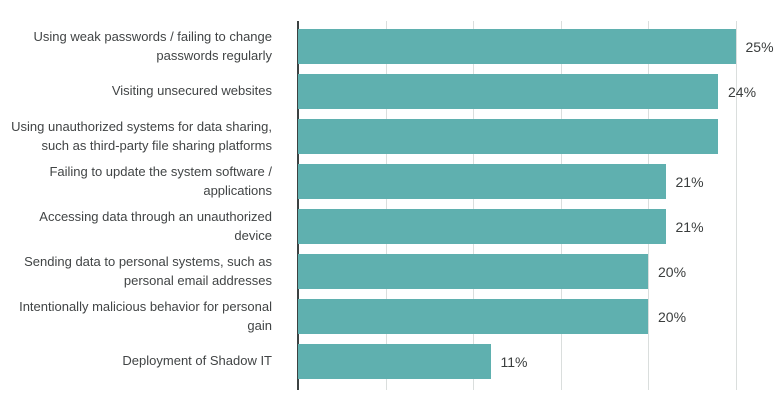 The height and width of the screenshot is (411, 780). I want to click on bar-track: 24%, so click(539, 91).